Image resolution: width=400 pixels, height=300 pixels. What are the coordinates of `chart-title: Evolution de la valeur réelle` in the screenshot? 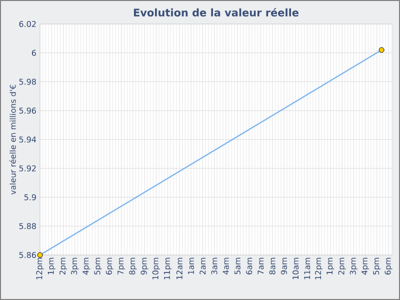 It's located at (216, 12).